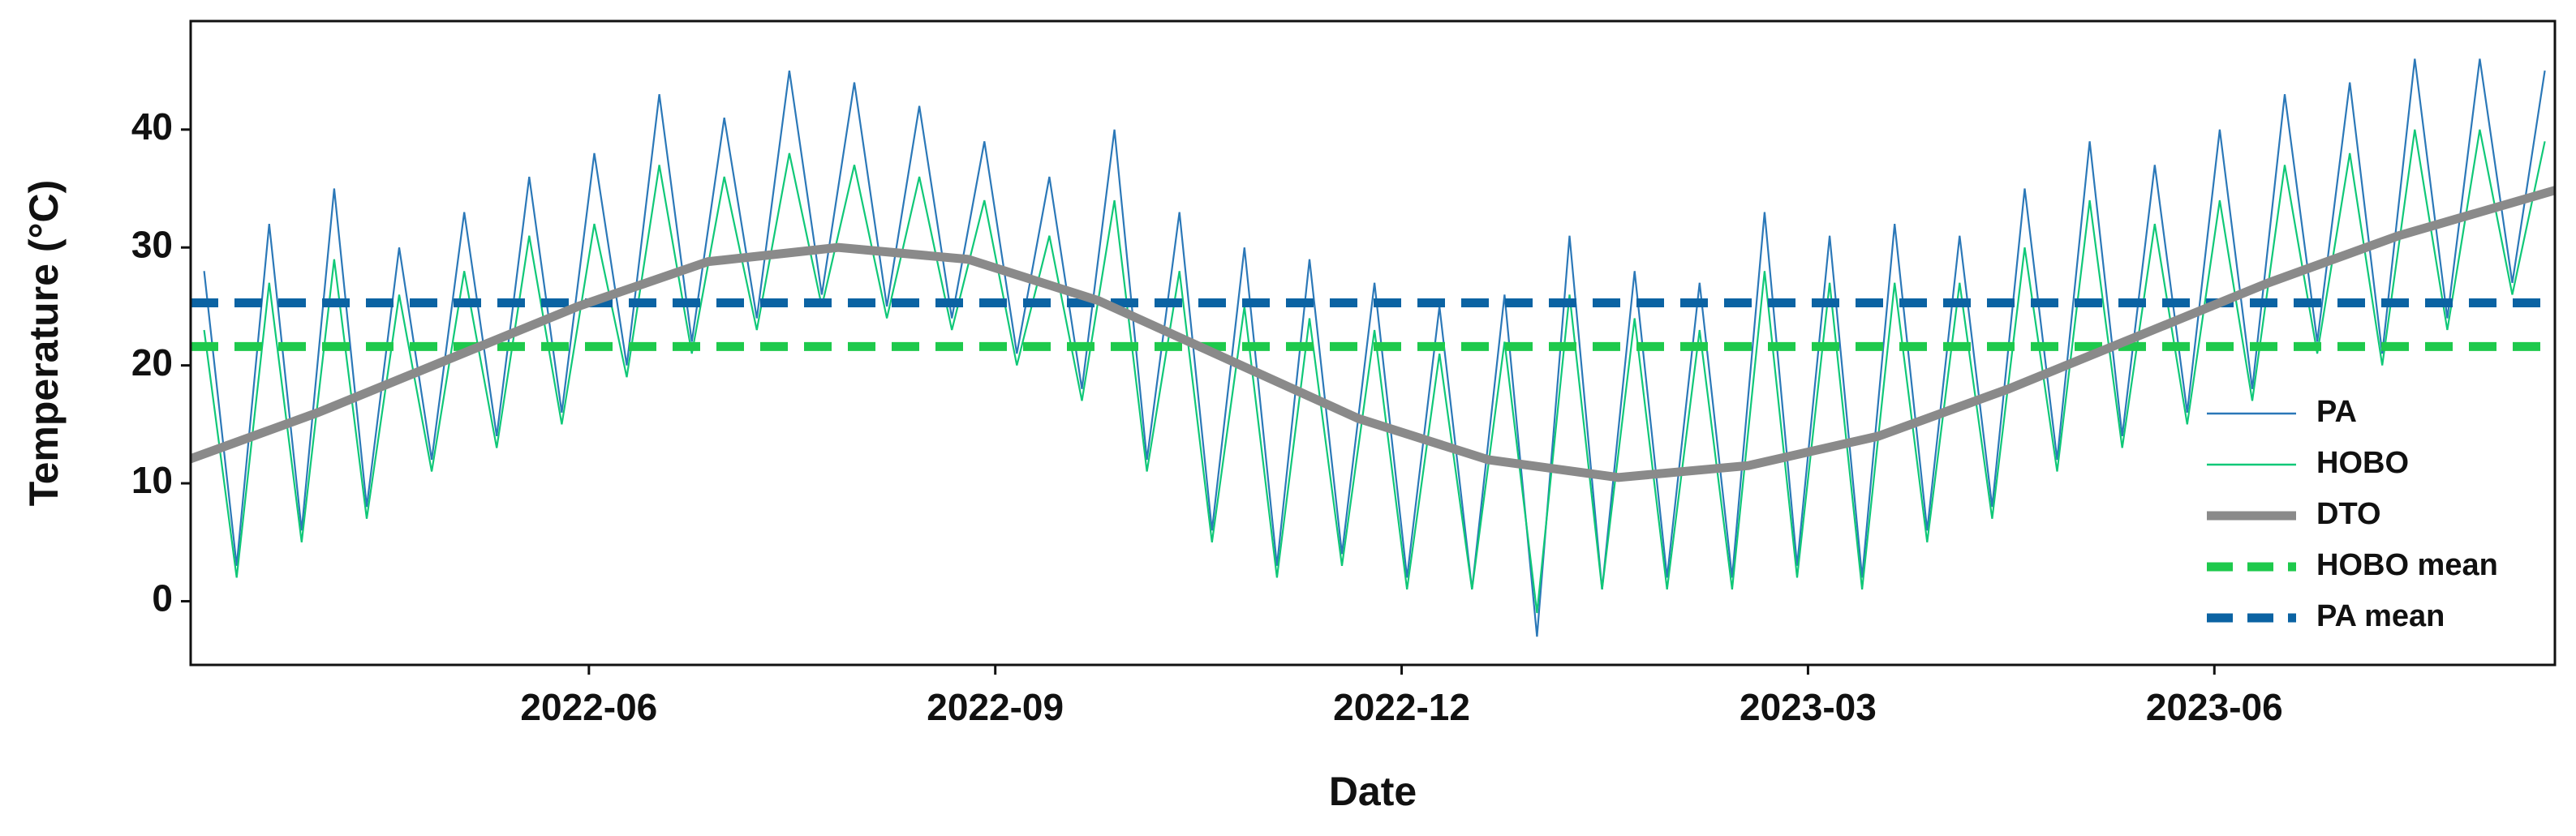  Describe the element at coordinates (162, 598) in the screenshot. I see `y-tick-label: 0` at that location.